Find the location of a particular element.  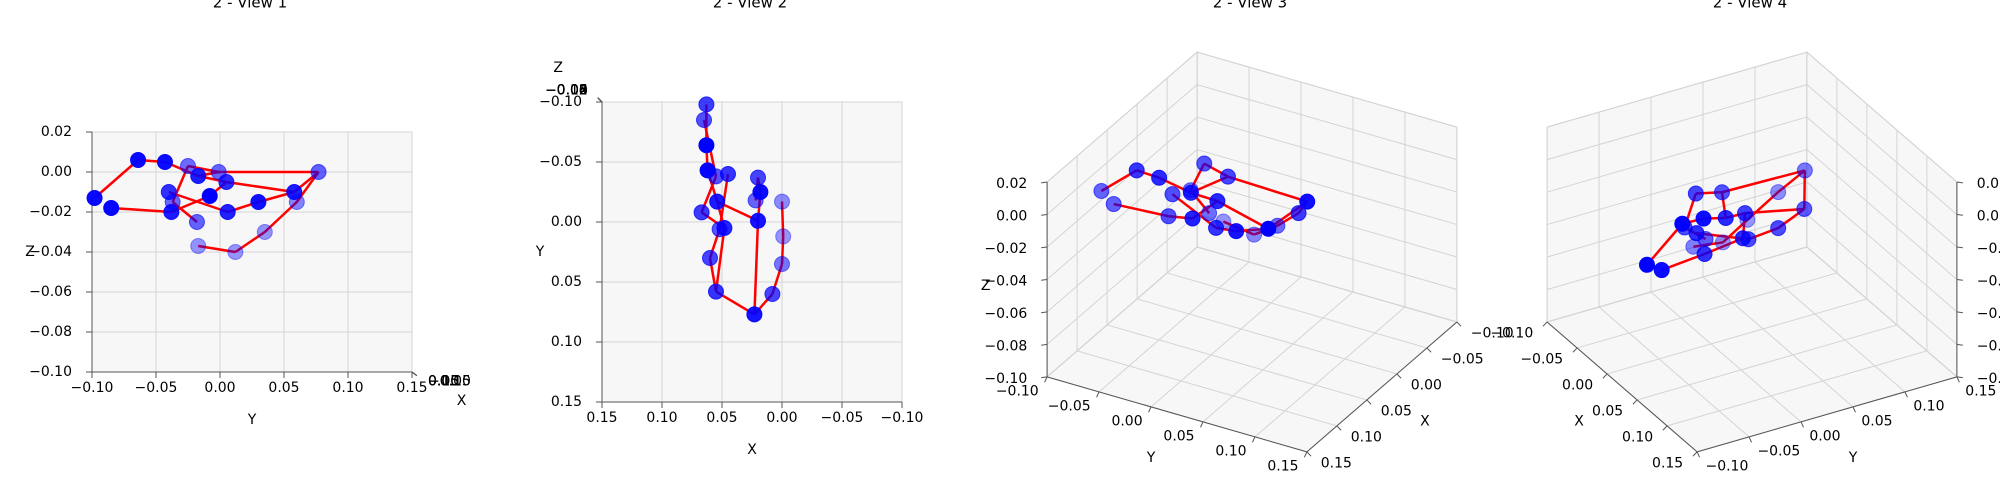

tick-label: −0.04 is located at coordinates (1005, 282).